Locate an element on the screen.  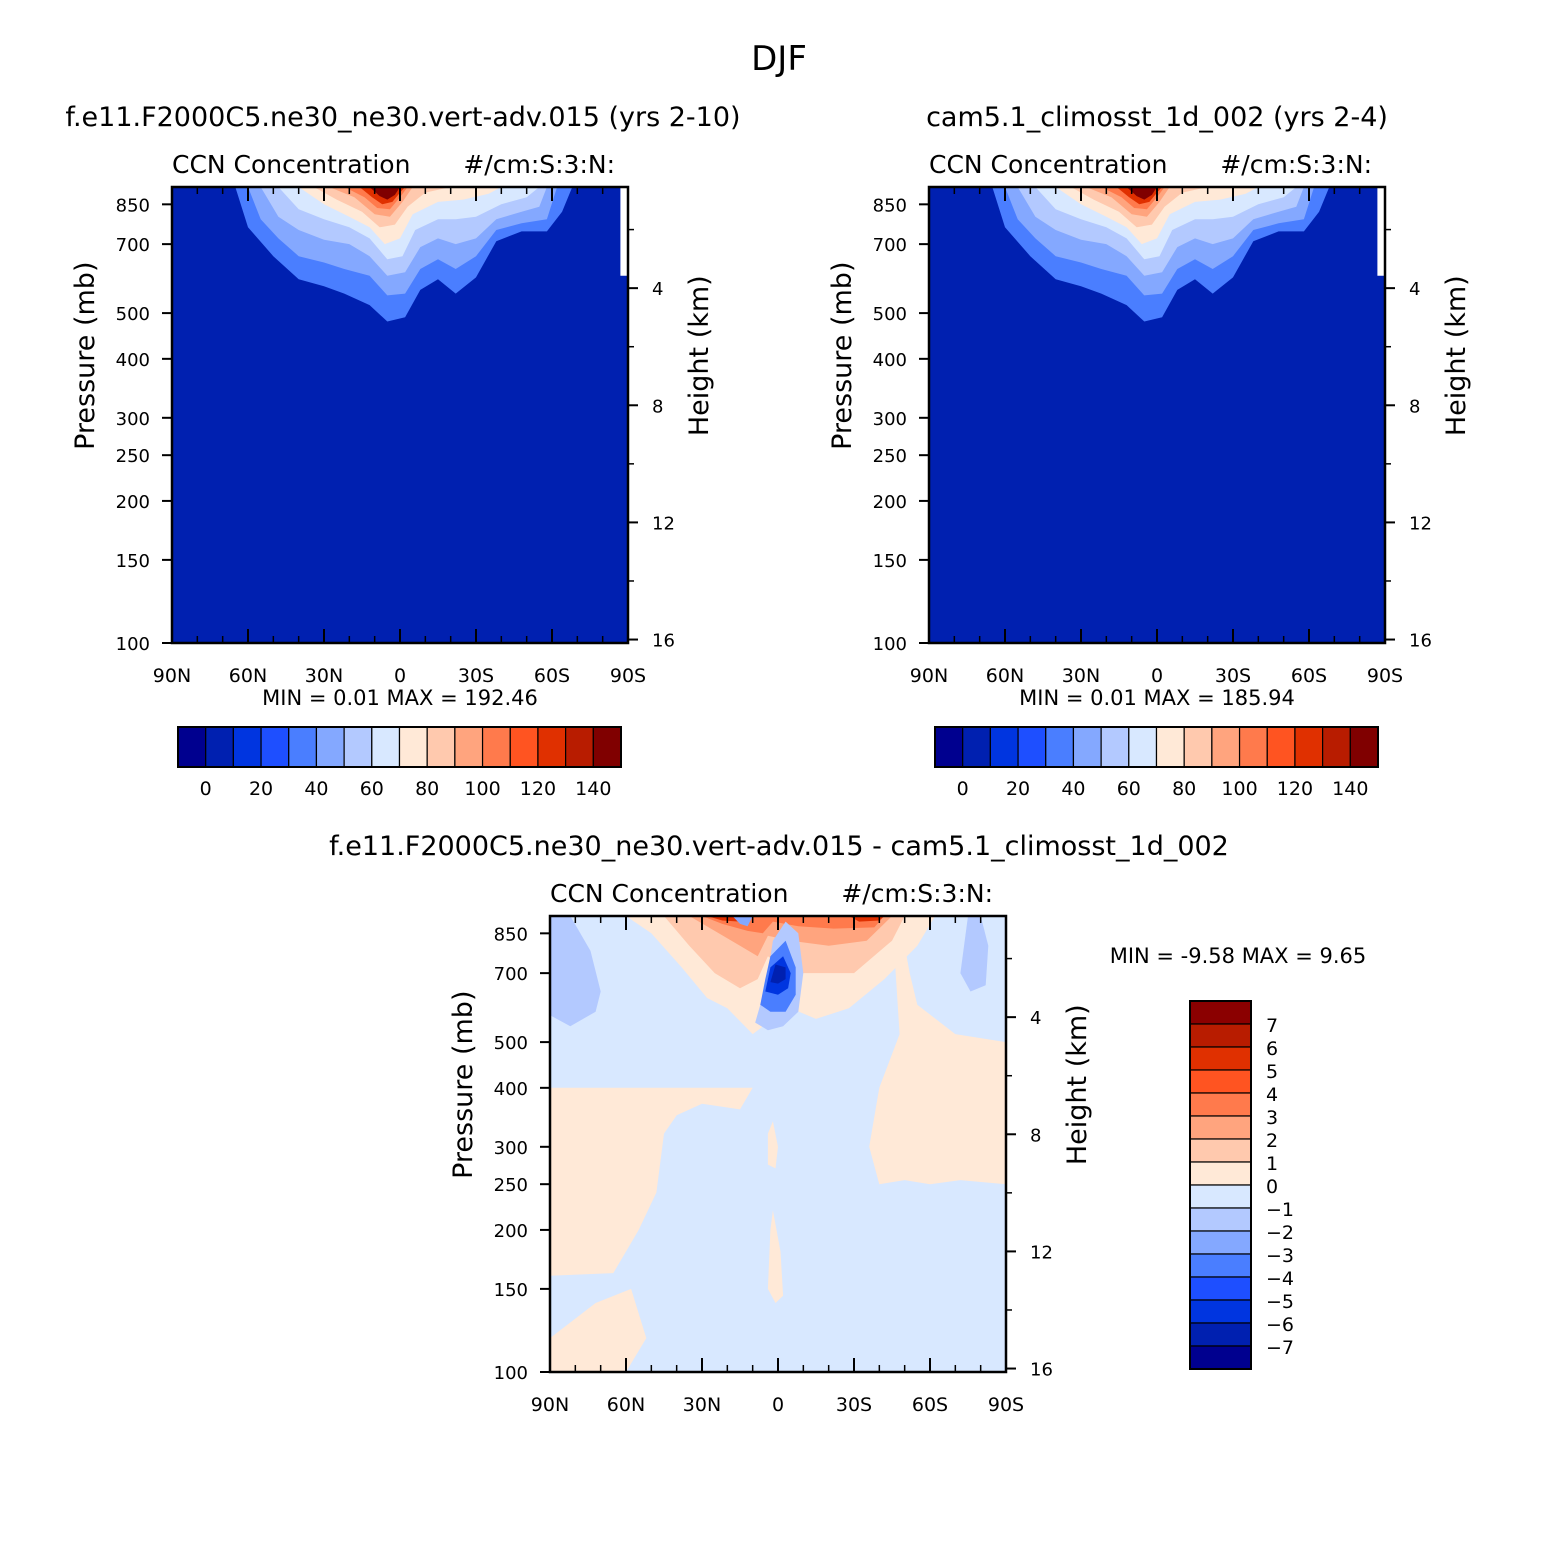
colorbar-label: 1 is located at coordinates (1272, 1164).